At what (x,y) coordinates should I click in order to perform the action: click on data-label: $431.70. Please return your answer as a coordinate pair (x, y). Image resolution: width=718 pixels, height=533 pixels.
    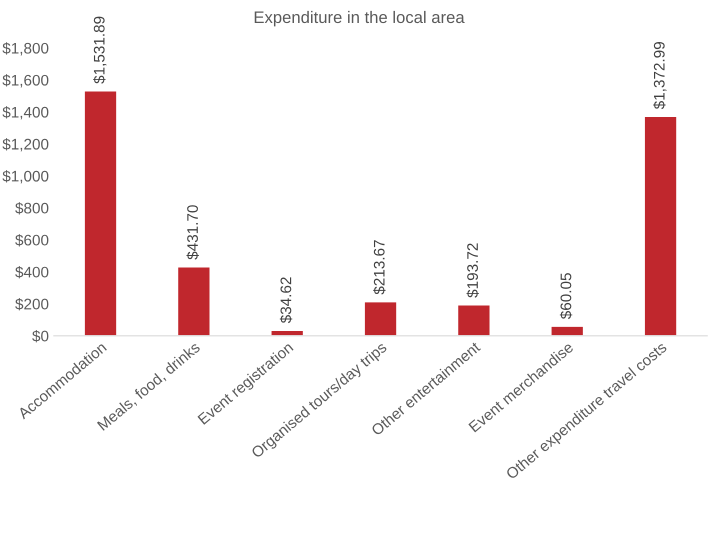
    Looking at the image, I should click on (192, 232).